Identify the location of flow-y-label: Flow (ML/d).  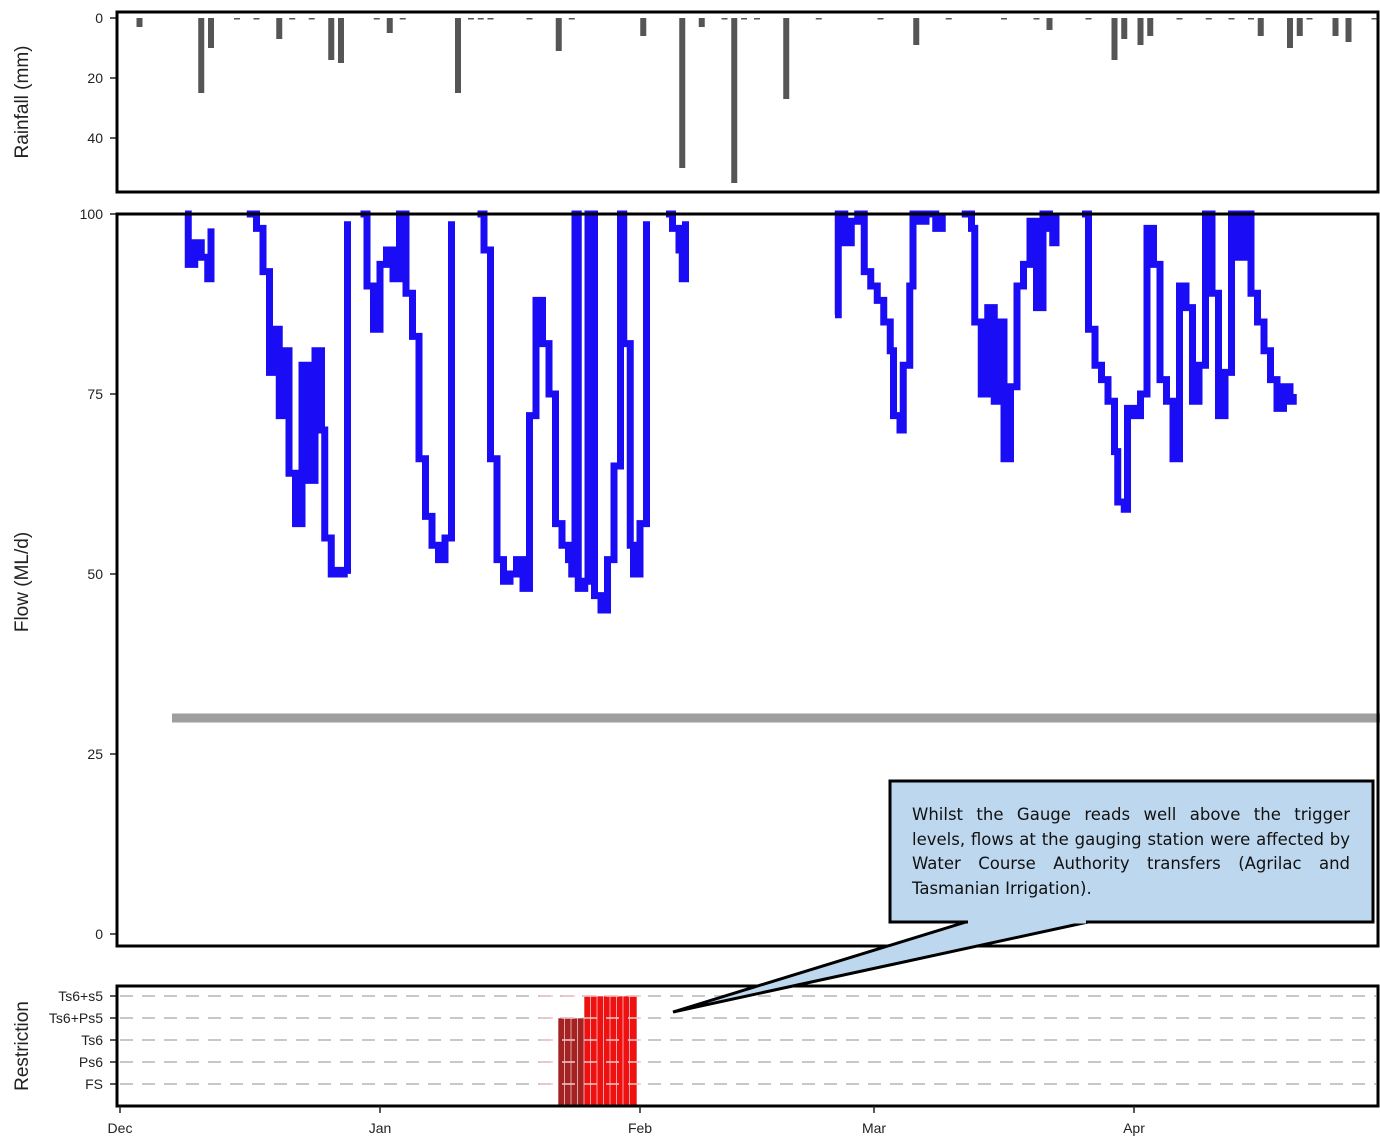
(22, 582).